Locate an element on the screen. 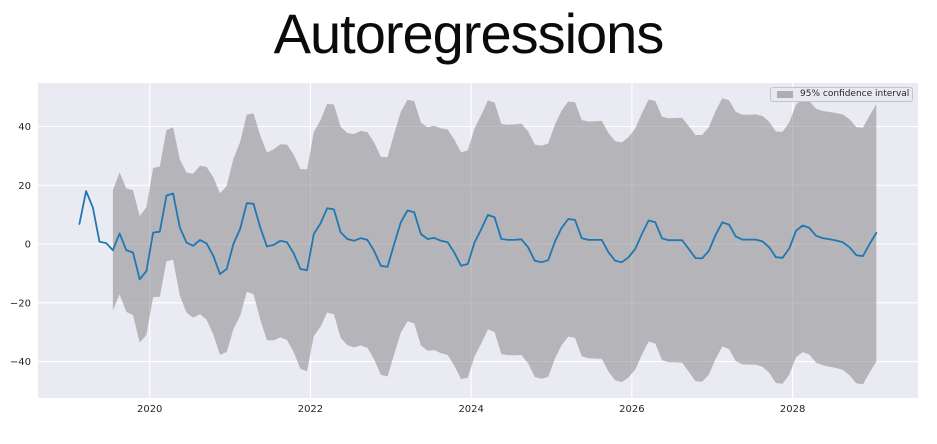  x-tick-label: 2022 is located at coordinates (310, 409).